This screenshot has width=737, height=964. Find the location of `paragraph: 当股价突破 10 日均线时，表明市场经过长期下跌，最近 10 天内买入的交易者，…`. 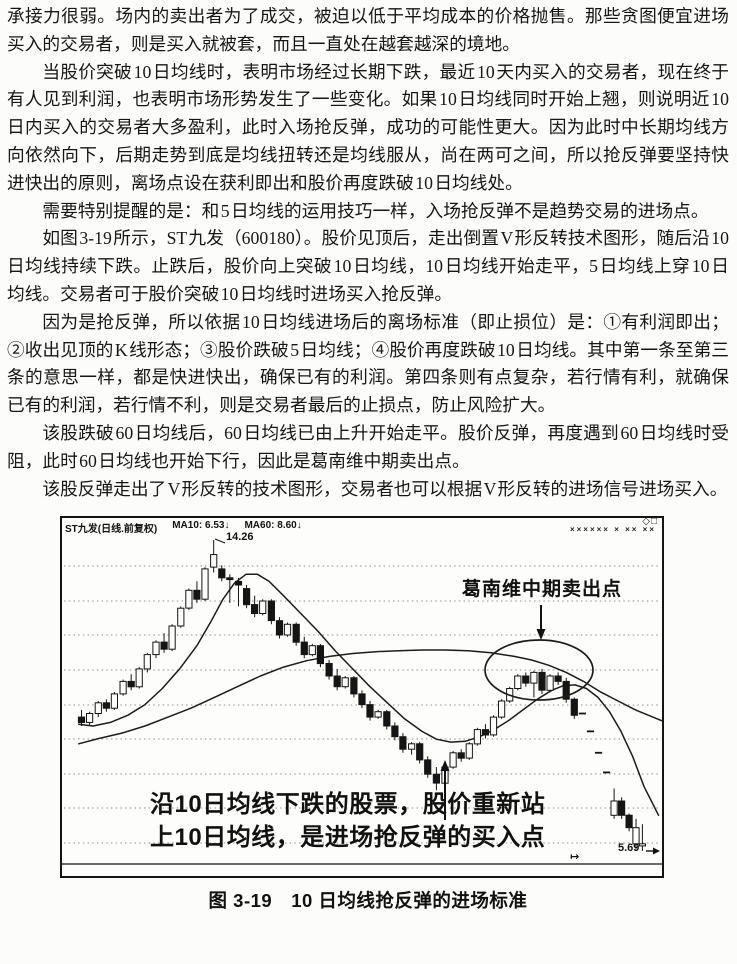

paragraph: 当股价突破 10 日均线时，表明市场经过长期下跌，最近 10 天内买入的交易者，… is located at coordinates (368, 127).